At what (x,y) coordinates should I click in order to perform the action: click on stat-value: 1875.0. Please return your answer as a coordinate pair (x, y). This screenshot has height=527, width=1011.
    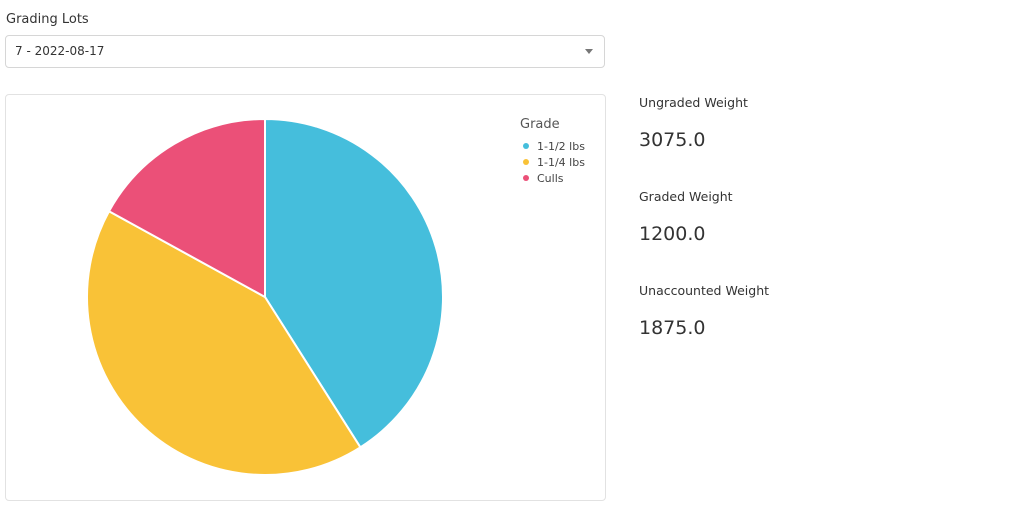
    Looking at the image, I should click on (672, 328).